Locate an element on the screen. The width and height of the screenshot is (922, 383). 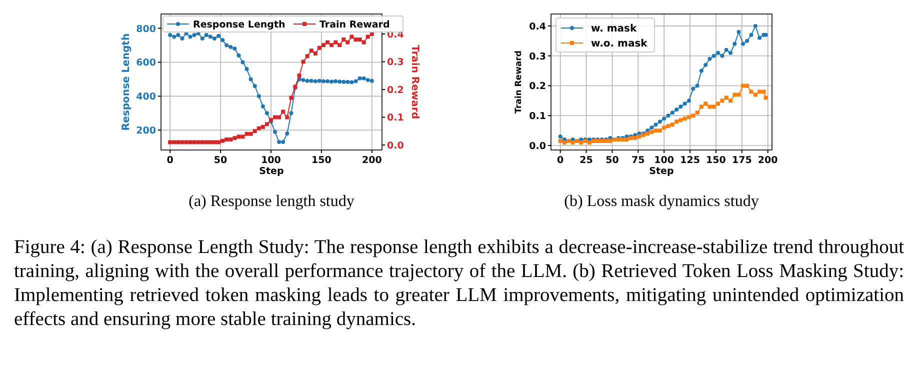
x-tick-label: 0 is located at coordinates (560, 160).